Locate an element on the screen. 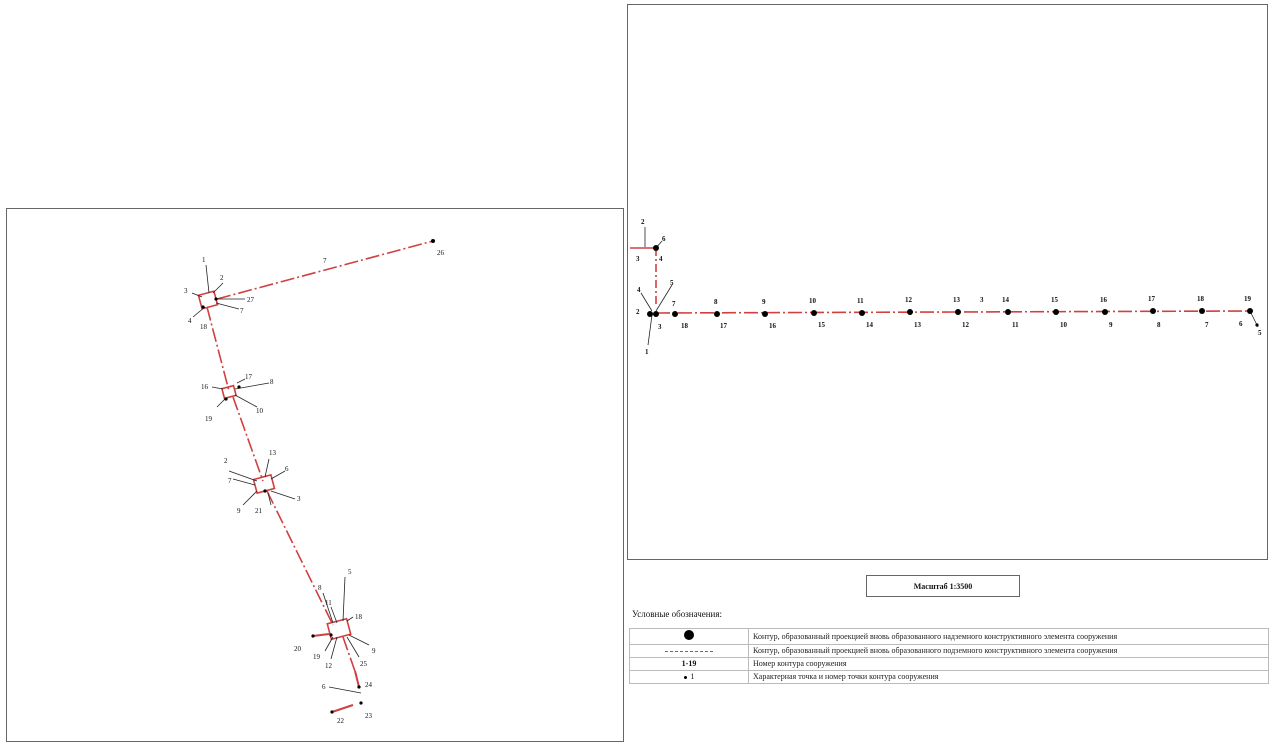 Image resolution: width=1272 pixels, height=746 pixels. left-label: 5 is located at coordinates (350, 572).